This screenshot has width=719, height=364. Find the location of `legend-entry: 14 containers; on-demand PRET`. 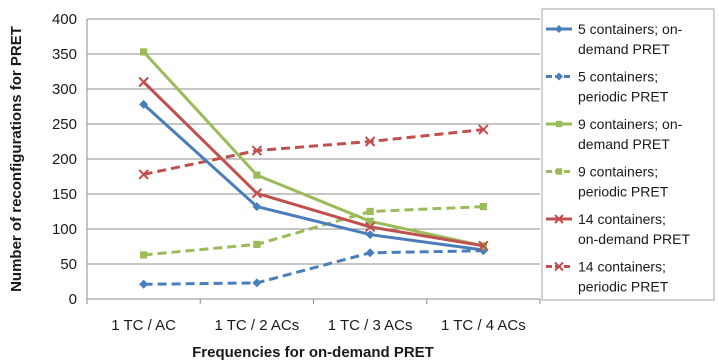

legend-entry: 14 containers; on-demand PRET is located at coordinates (618, 229).